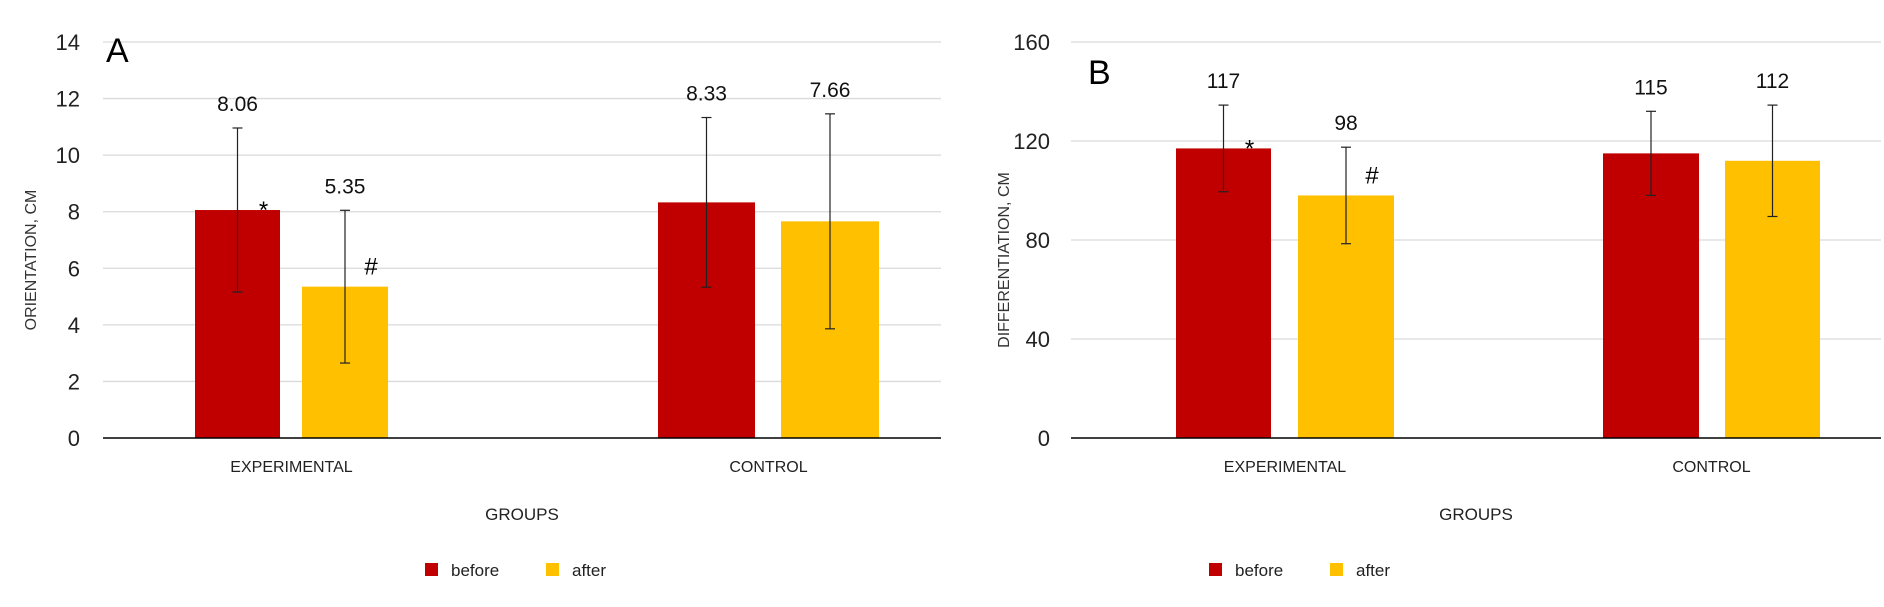 This screenshot has height=607, width=1884. I want to click on data-label: 8.06, so click(237, 104).